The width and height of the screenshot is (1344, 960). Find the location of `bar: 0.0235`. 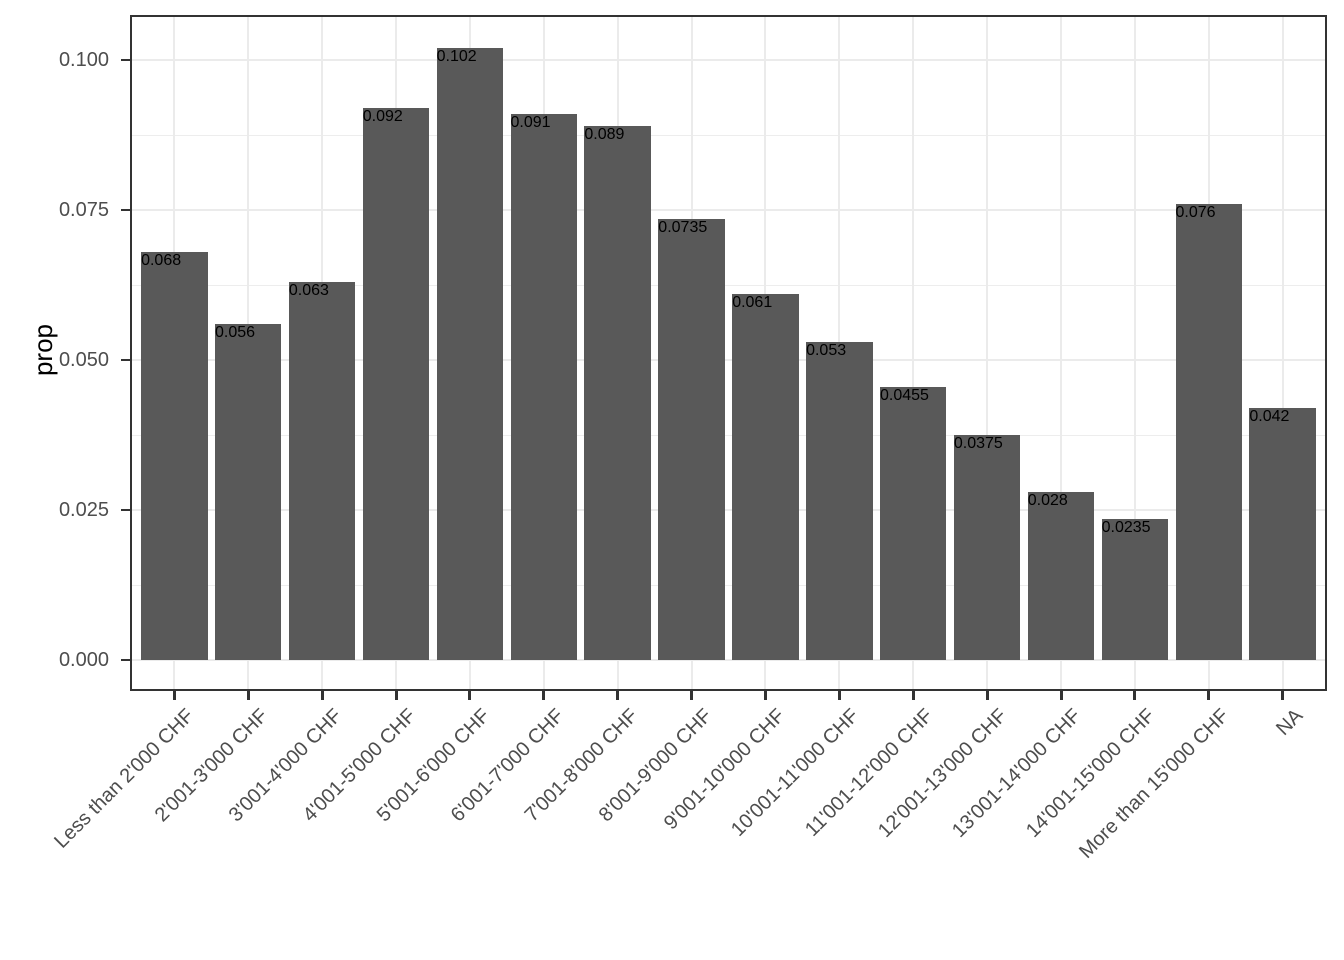

bar: 0.0235 is located at coordinates (1135, 589).